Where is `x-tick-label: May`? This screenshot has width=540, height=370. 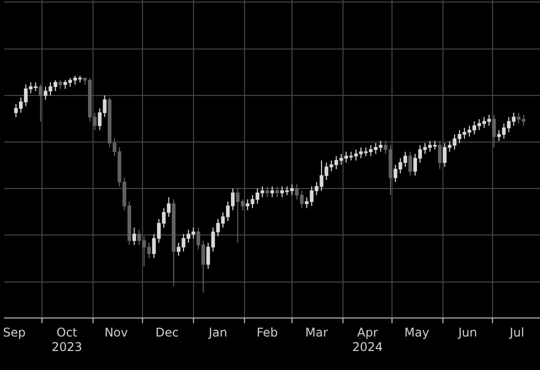
x-tick-label: May is located at coordinates (417, 333).